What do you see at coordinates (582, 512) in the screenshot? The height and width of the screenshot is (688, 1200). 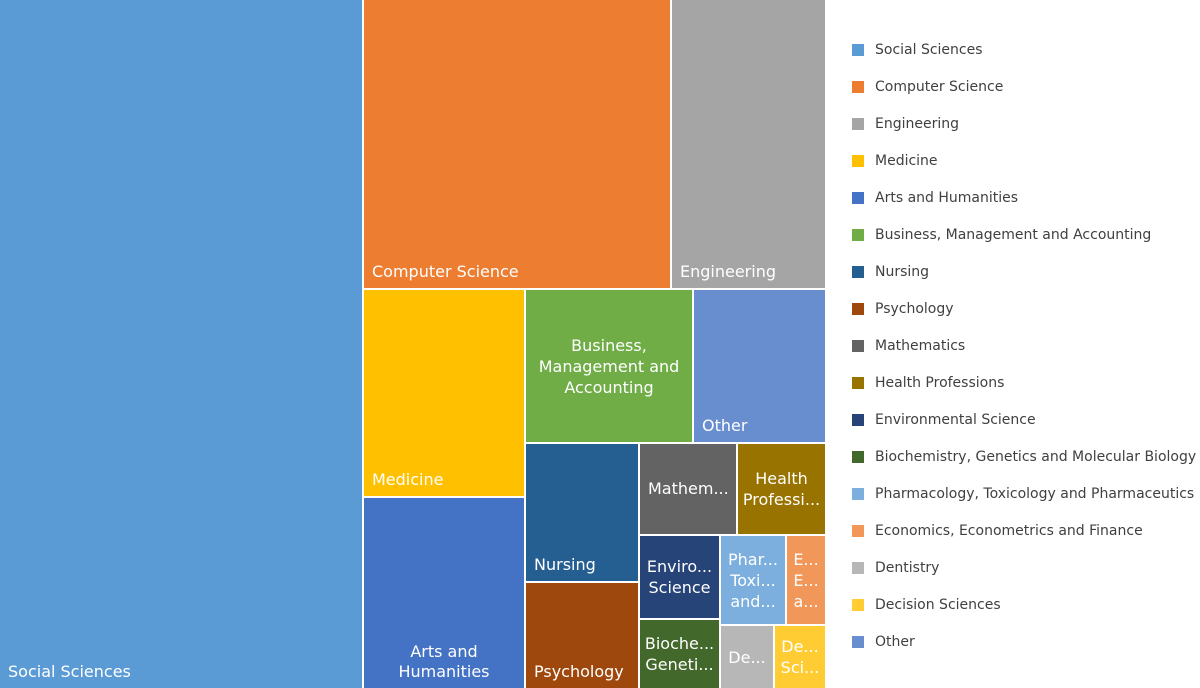 I see `treemap-tile-nursing: Nursing` at bounding box center [582, 512].